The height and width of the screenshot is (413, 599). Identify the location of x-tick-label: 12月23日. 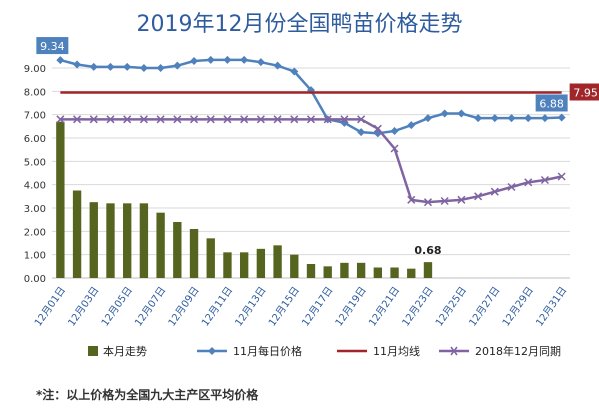
(418, 307).